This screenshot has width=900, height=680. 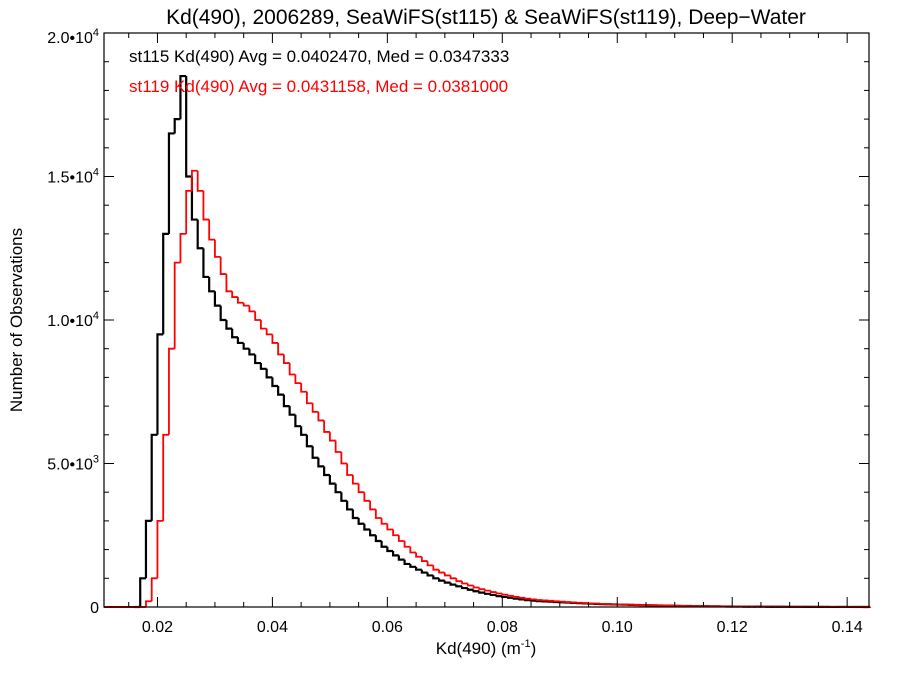 I want to click on x-axis-label-close: ), so click(x=534, y=648).